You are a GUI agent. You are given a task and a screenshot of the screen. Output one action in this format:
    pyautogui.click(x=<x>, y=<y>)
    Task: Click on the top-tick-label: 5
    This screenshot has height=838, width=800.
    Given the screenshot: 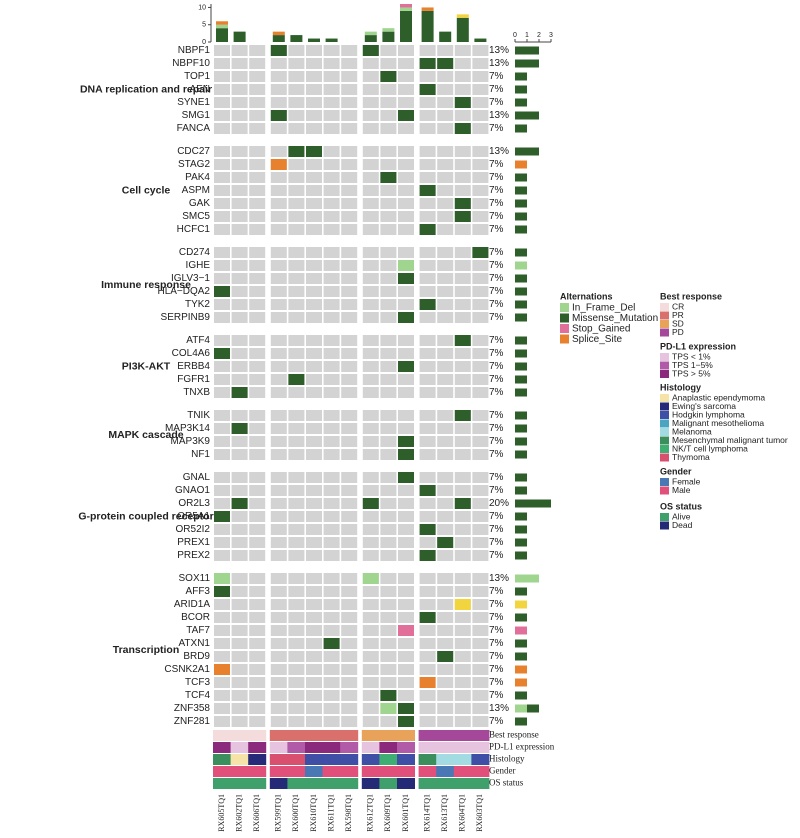 What is the action you would take?
    pyautogui.click(x=204, y=25)
    